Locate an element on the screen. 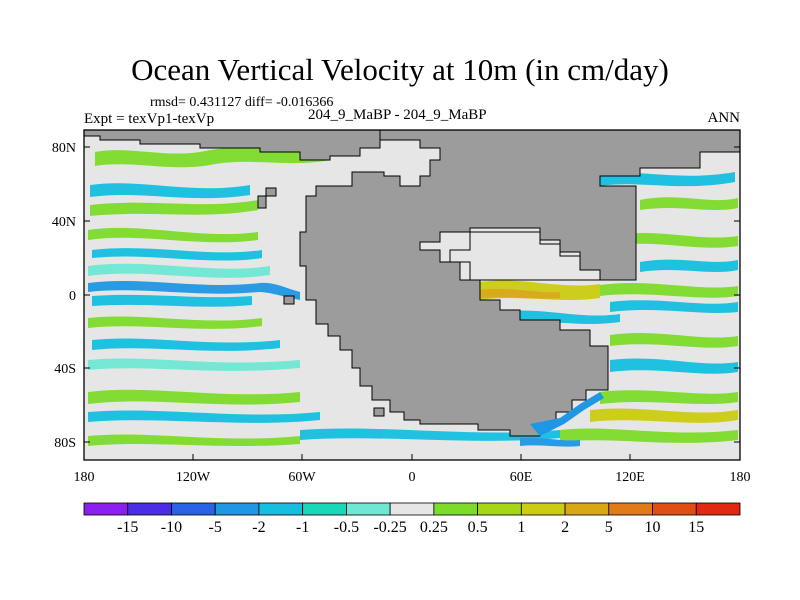  colorbar: -15 -10 -5 -2 -1 -0.5 -0.25 0.25 0.5 1 2 5 10 15 is located at coordinates (412, 519).